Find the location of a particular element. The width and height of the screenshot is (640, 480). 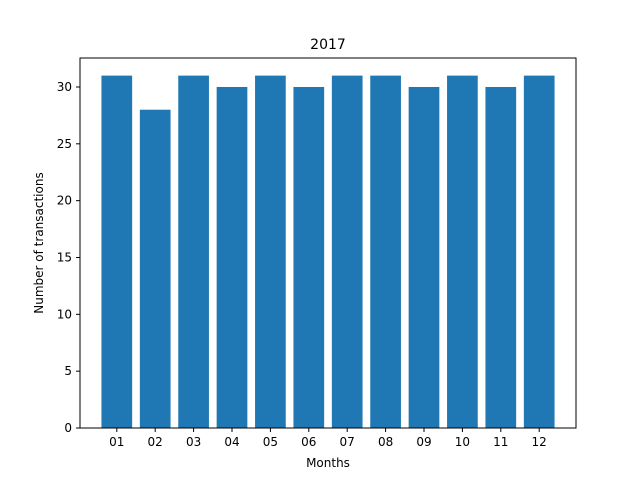

y-tick-label: 0 is located at coordinates (68, 428).